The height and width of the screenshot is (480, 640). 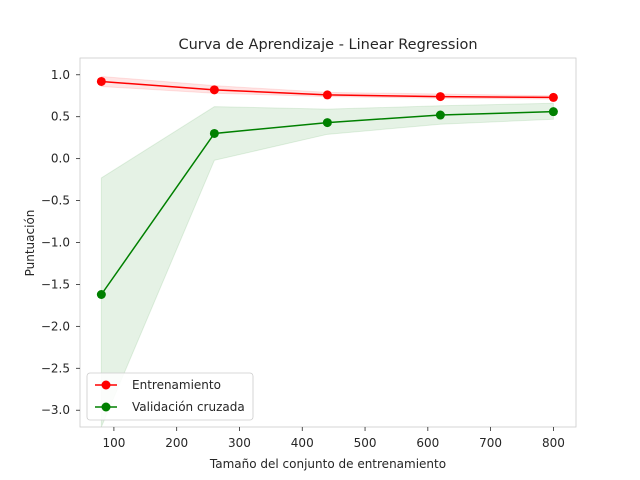 What do you see at coordinates (55, 201) in the screenshot?
I see `y-tick-label: −0.5` at bounding box center [55, 201].